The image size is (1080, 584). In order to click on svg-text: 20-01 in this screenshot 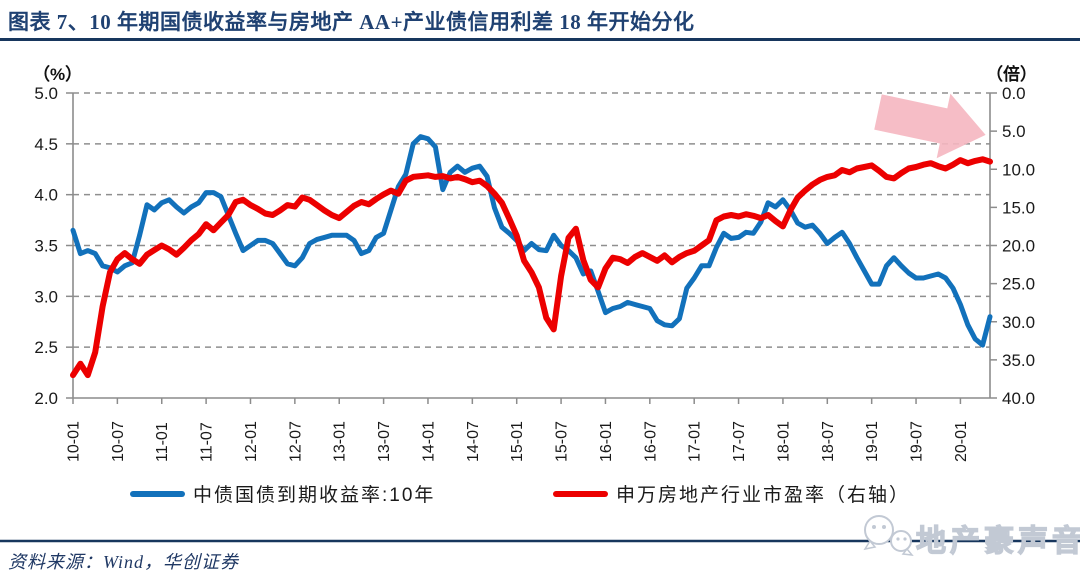, I will do `click(961, 441)`.